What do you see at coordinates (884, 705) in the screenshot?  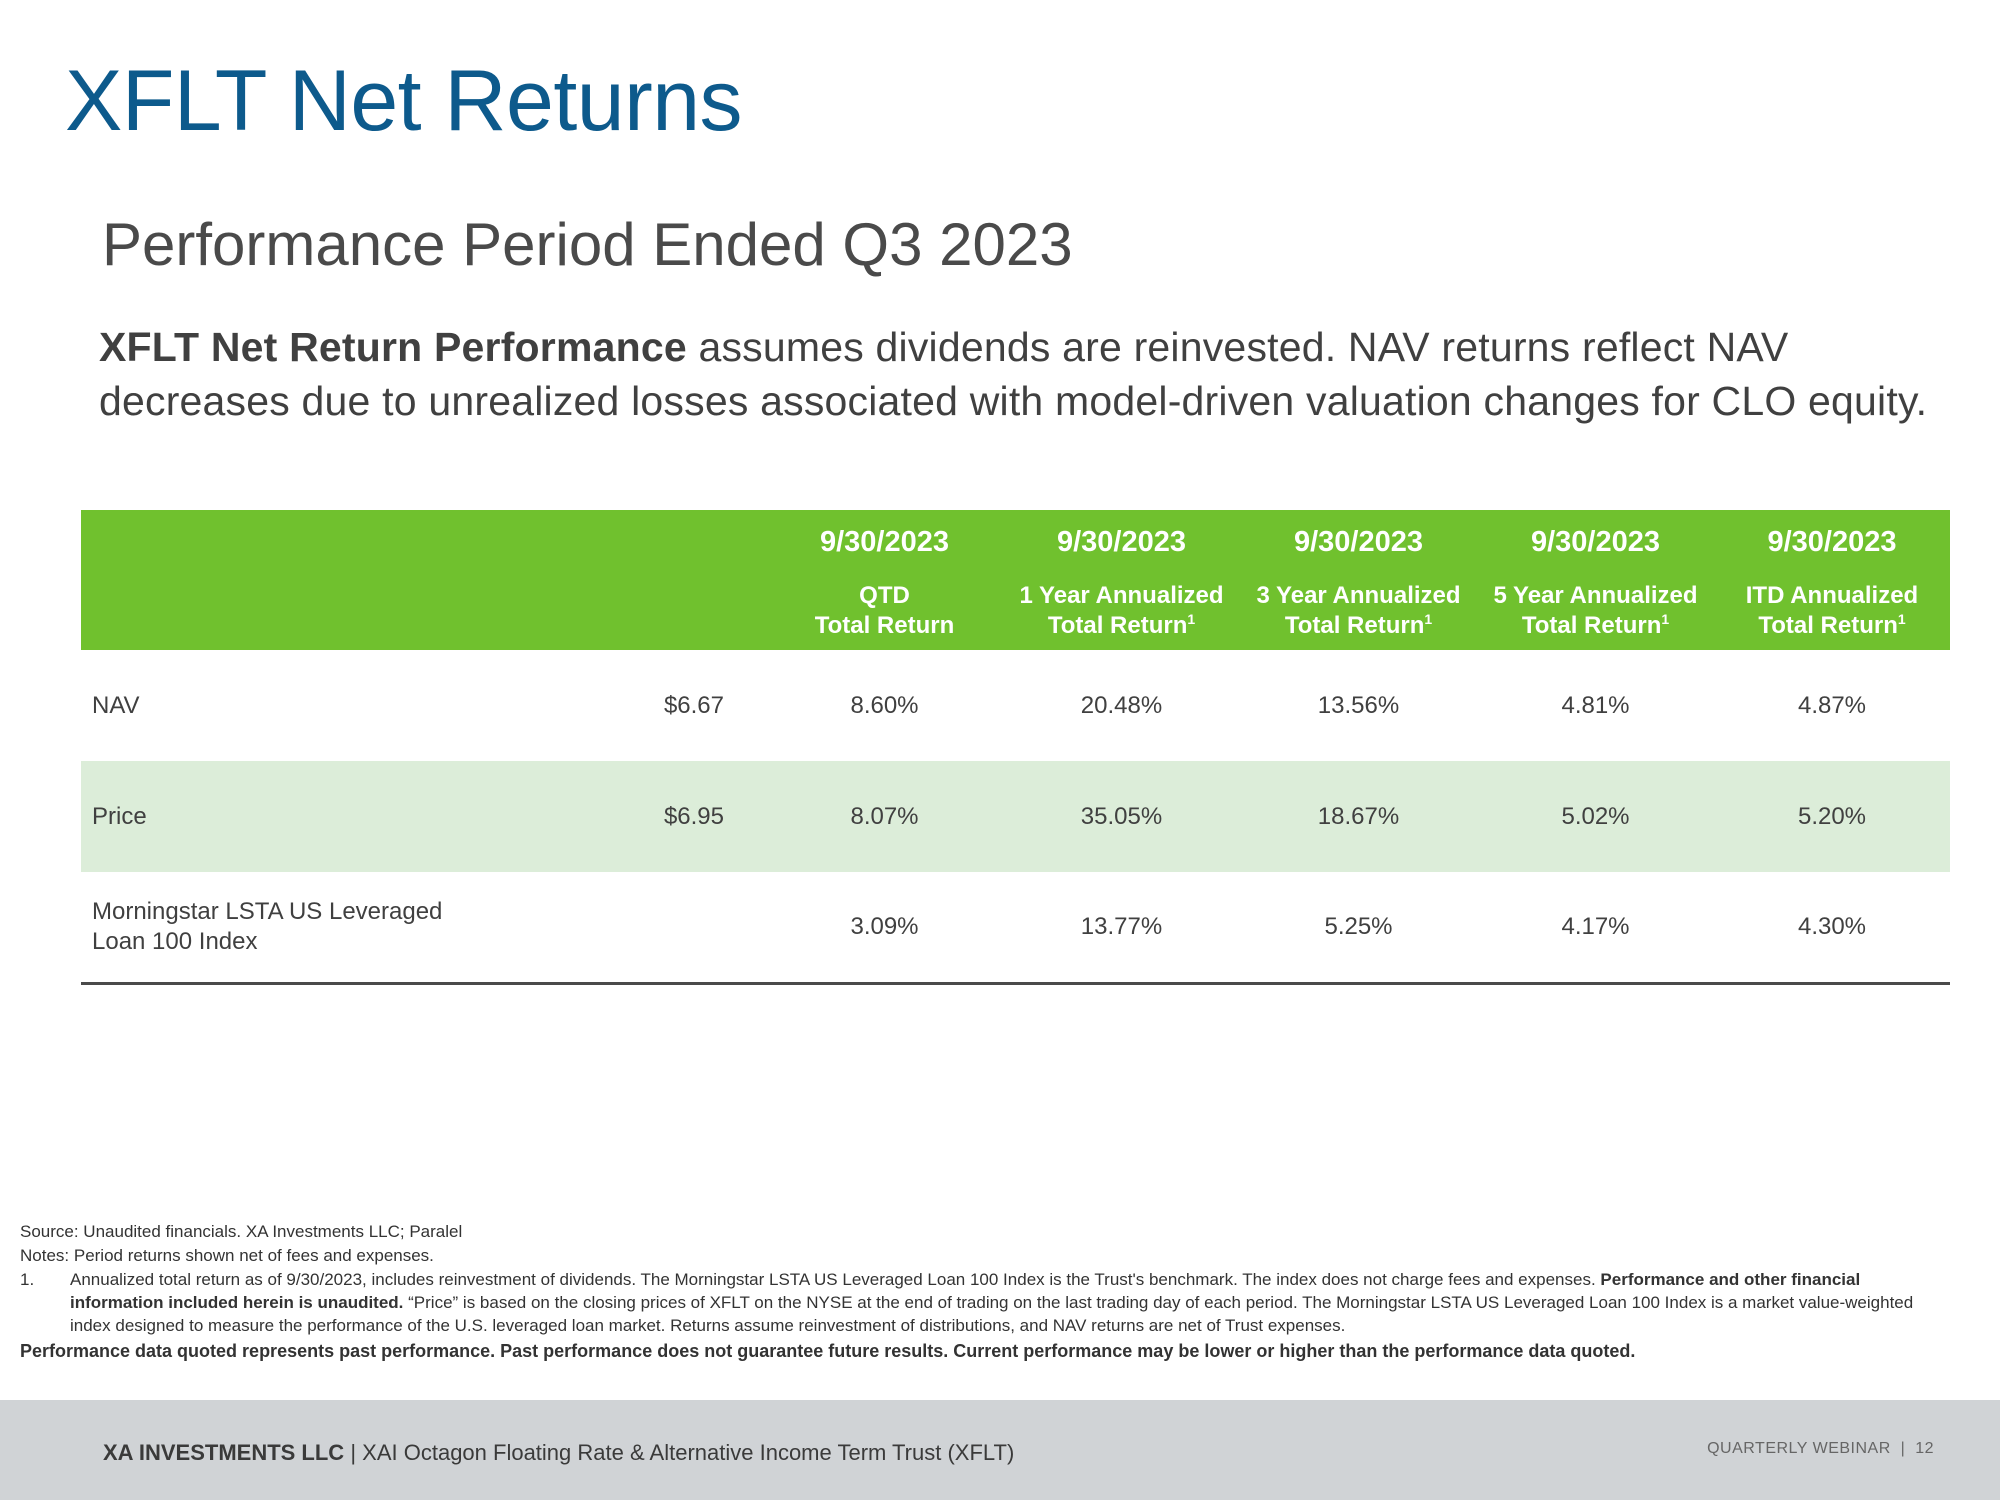 I see `row-value: 8.60%` at bounding box center [884, 705].